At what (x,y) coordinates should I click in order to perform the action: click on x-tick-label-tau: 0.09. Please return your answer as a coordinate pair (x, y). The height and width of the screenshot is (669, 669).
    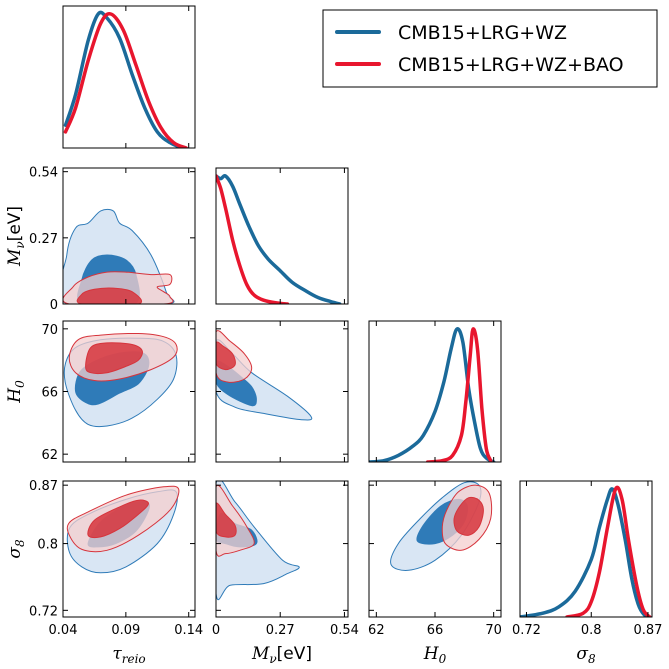
    Looking at the image, I should click on (125, 630).